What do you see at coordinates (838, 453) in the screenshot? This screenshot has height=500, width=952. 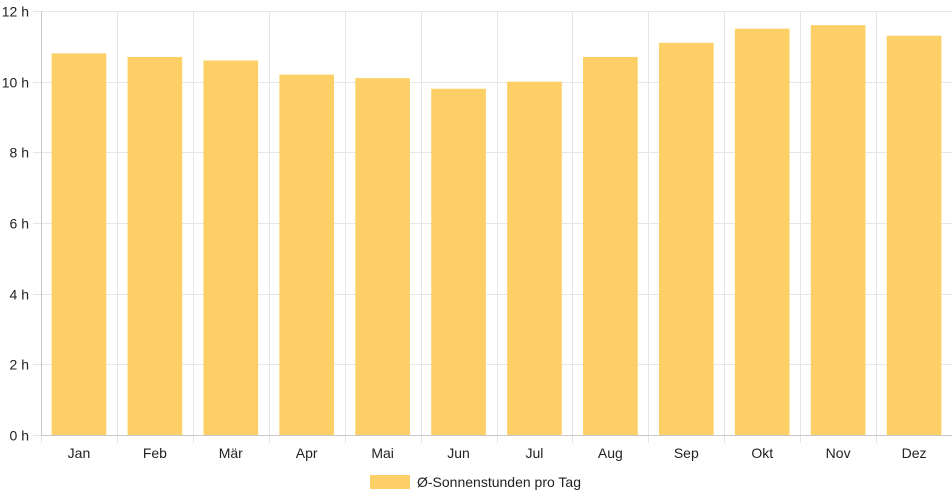 I see `x-tick-label: Nov` at bounding box center [838, 453].